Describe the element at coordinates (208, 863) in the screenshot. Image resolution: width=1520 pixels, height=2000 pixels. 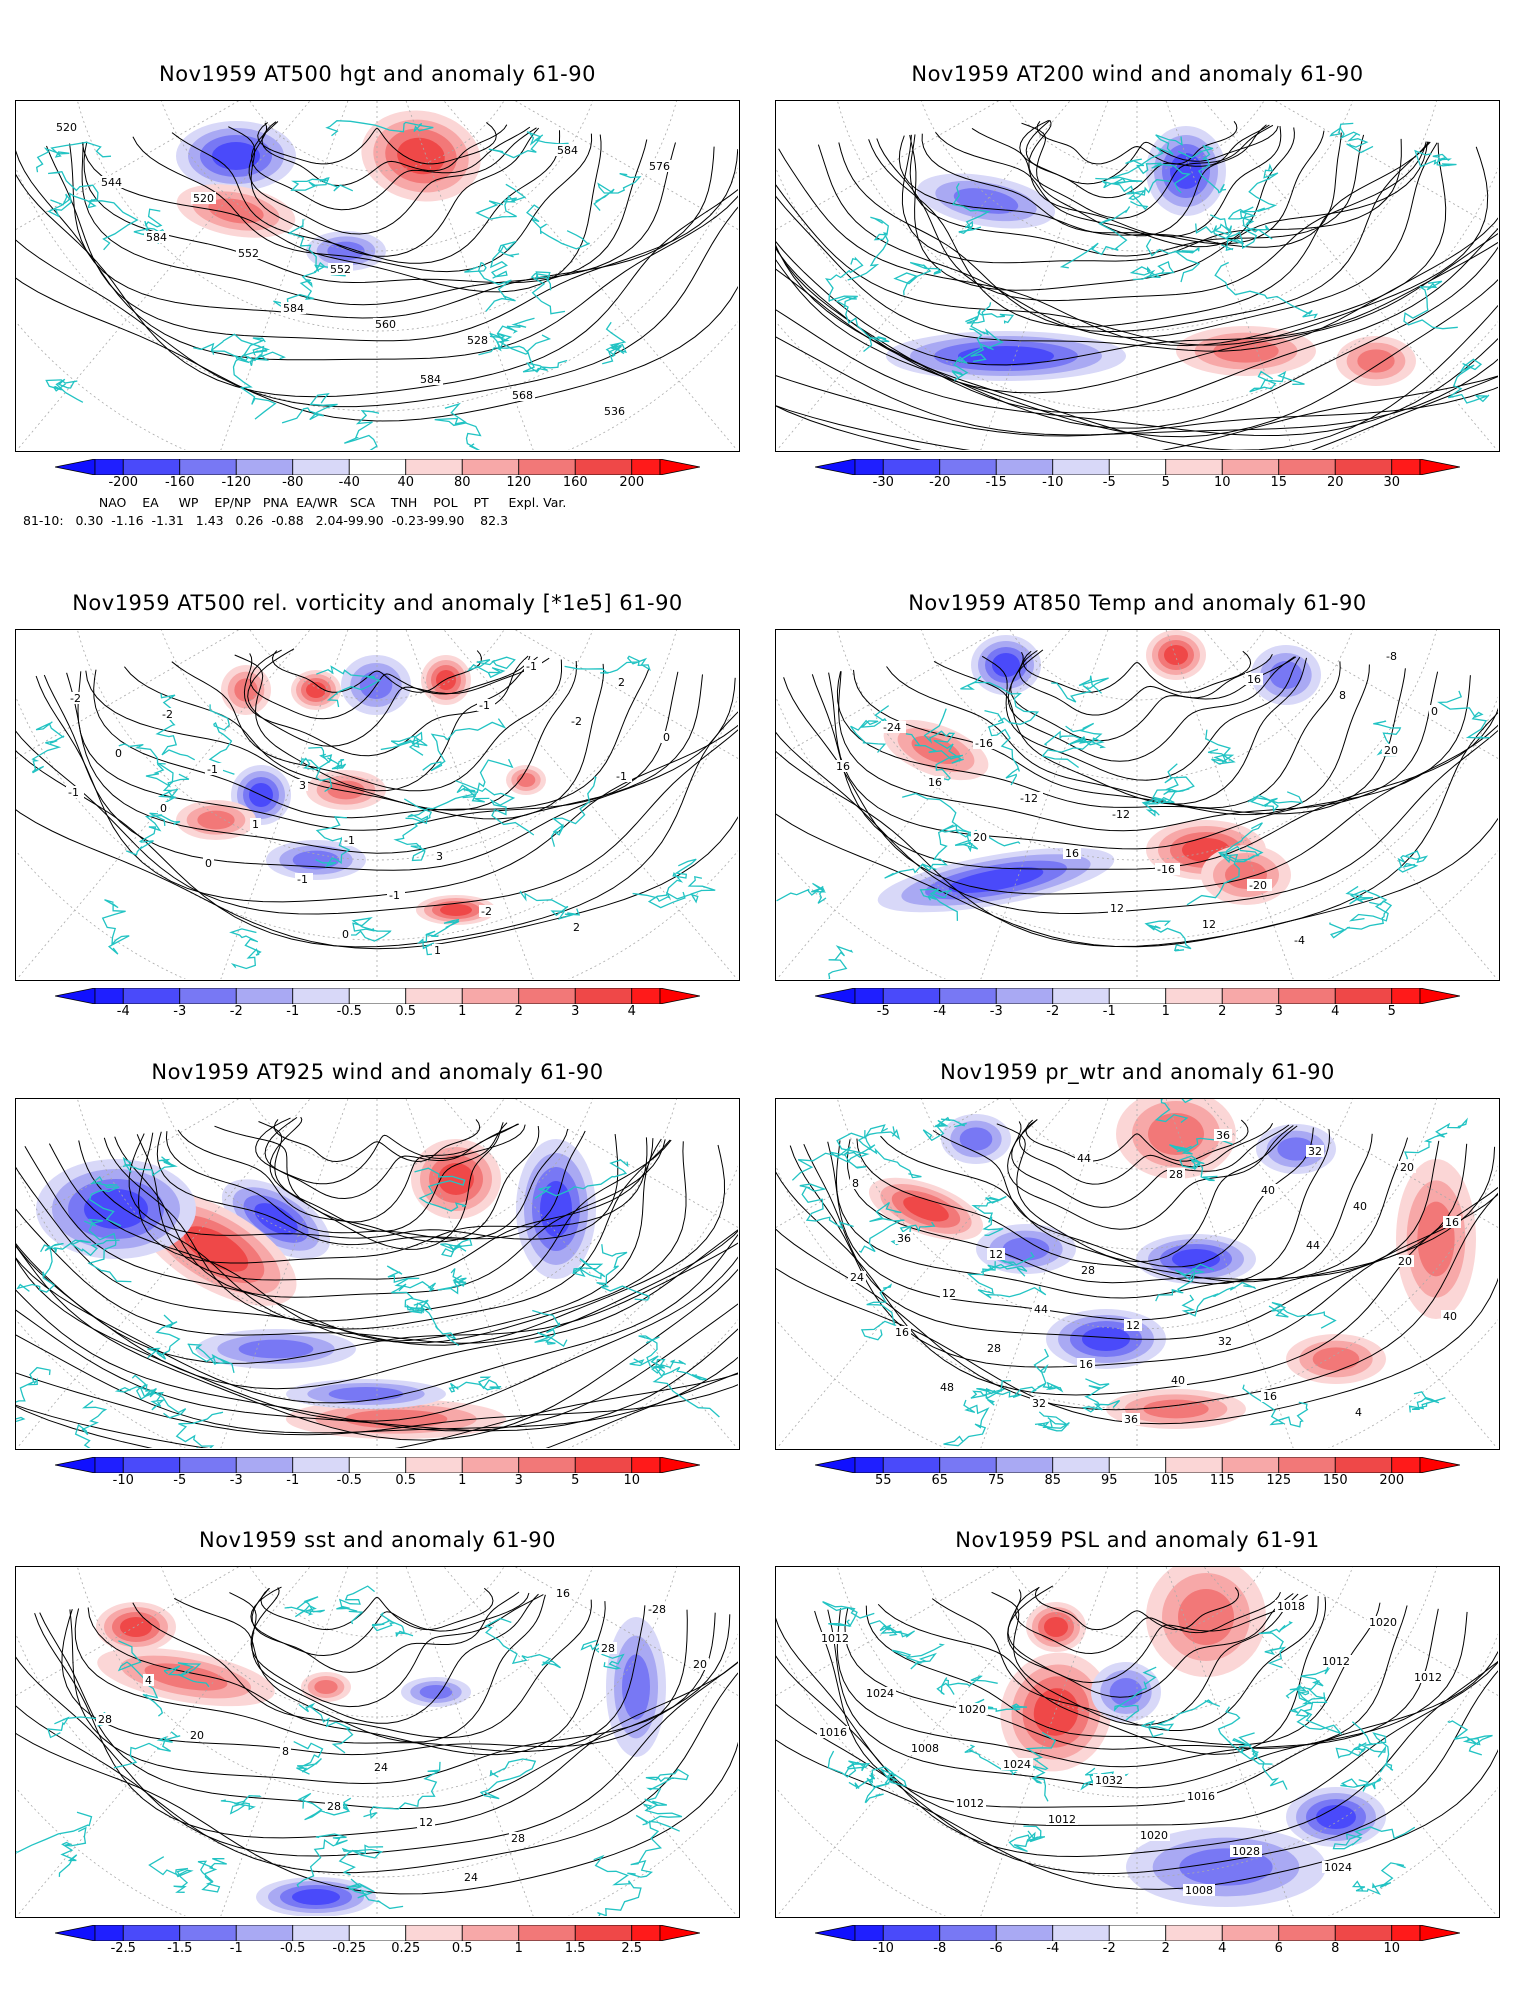
I see `contour-label: 0` at that location.